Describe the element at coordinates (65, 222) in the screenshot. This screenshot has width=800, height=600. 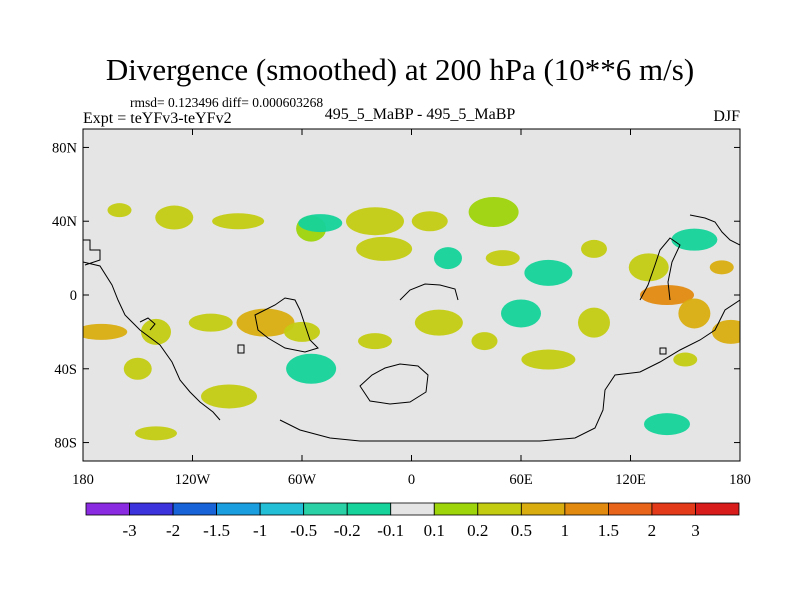
I see `y-tick-label: 40N` at that location.